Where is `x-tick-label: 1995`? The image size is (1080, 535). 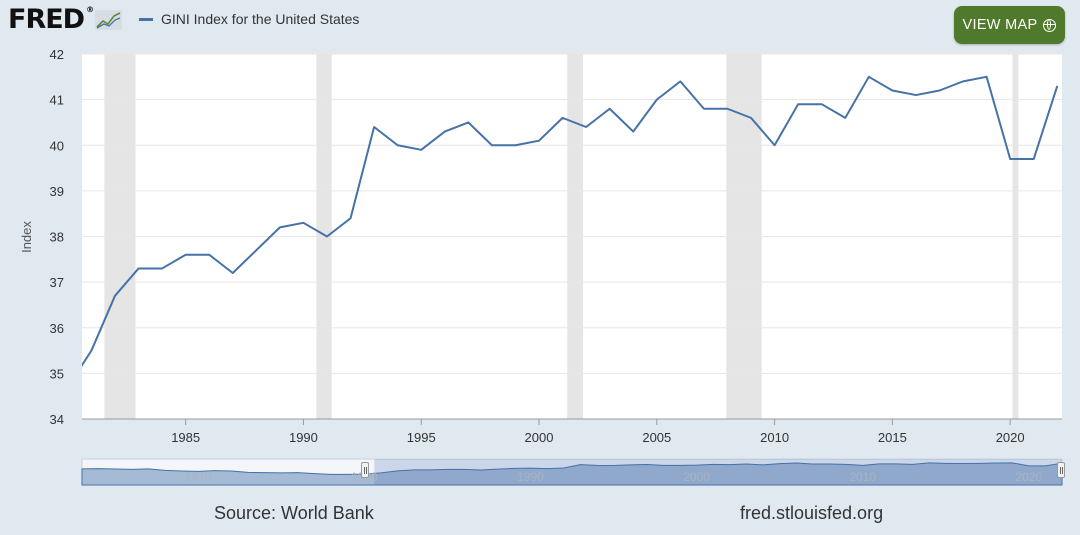
x-tick-label: 1995 is located at coordinates (421, 437).